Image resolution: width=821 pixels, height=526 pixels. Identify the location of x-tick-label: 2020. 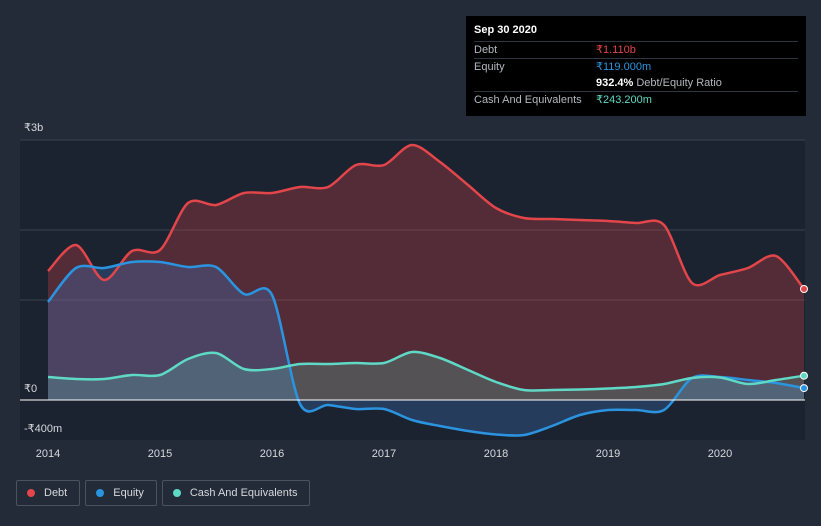
(720, 454).